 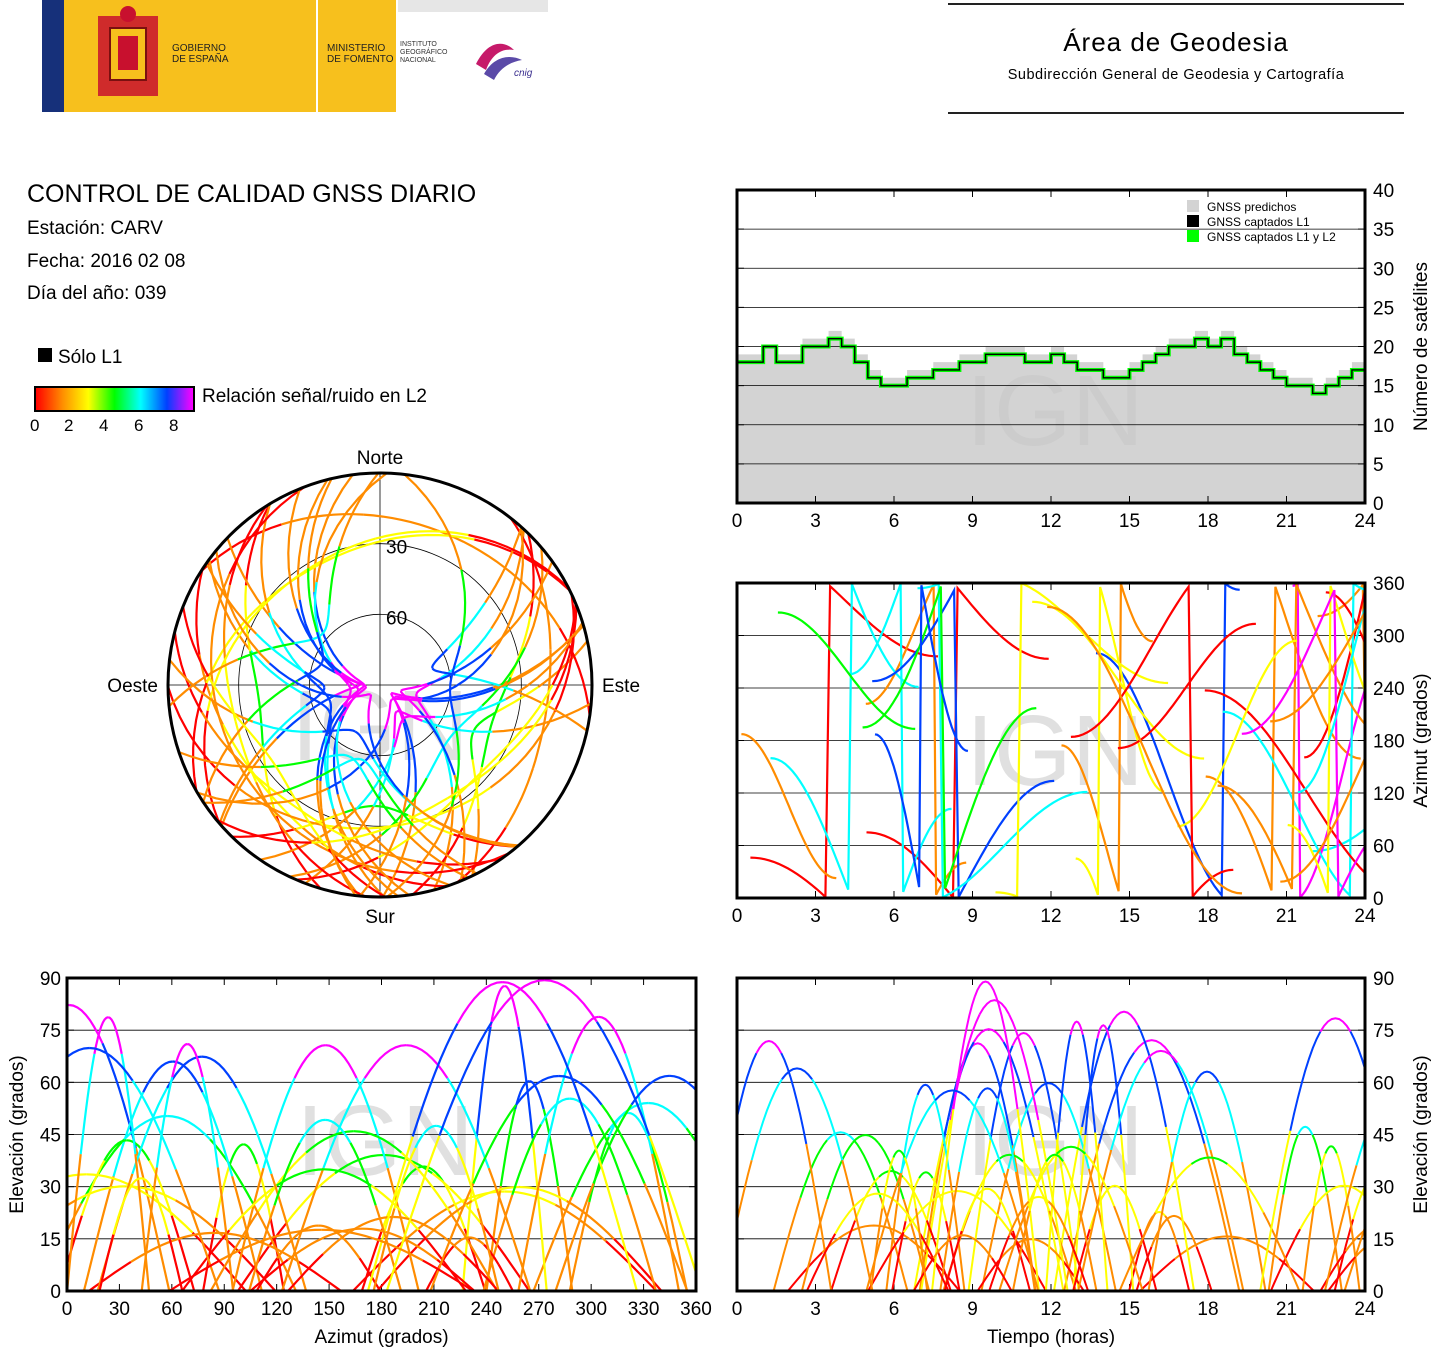 I want to click on x-tick-label: 9, so click(x=972, y=1309).